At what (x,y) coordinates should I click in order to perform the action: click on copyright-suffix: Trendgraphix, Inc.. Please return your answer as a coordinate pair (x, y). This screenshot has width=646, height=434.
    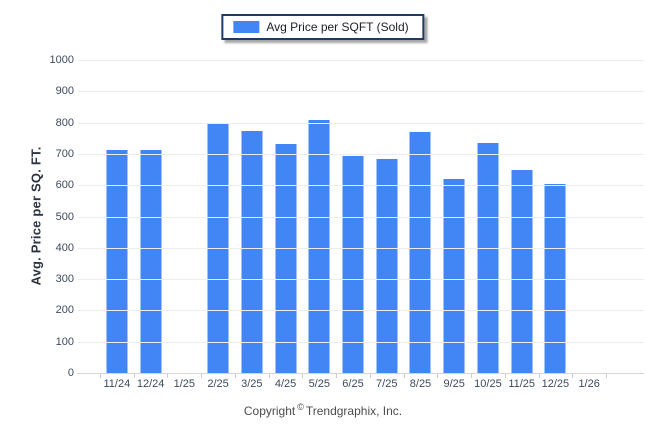
    Looking at the image, I should click on (354, 411).